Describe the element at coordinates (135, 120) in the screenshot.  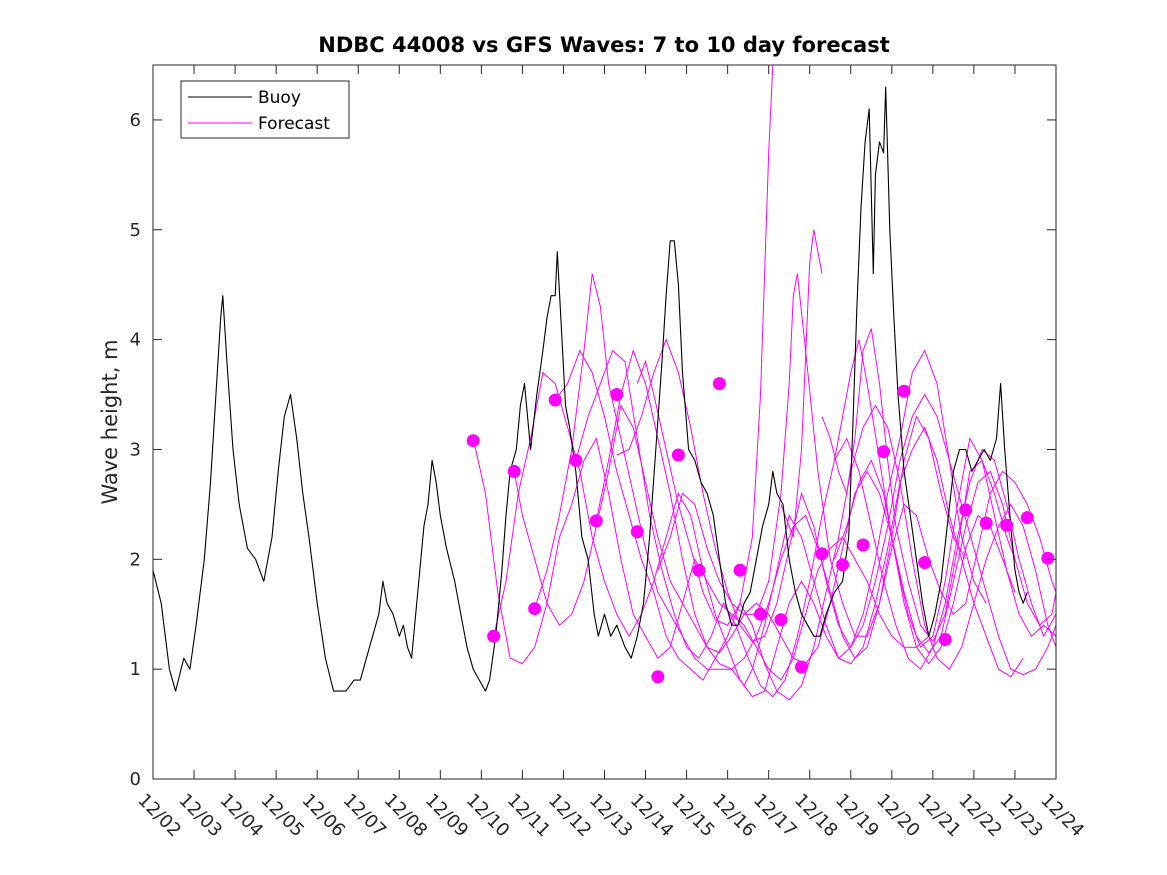
I see `y-tick-label: 6` at that location.